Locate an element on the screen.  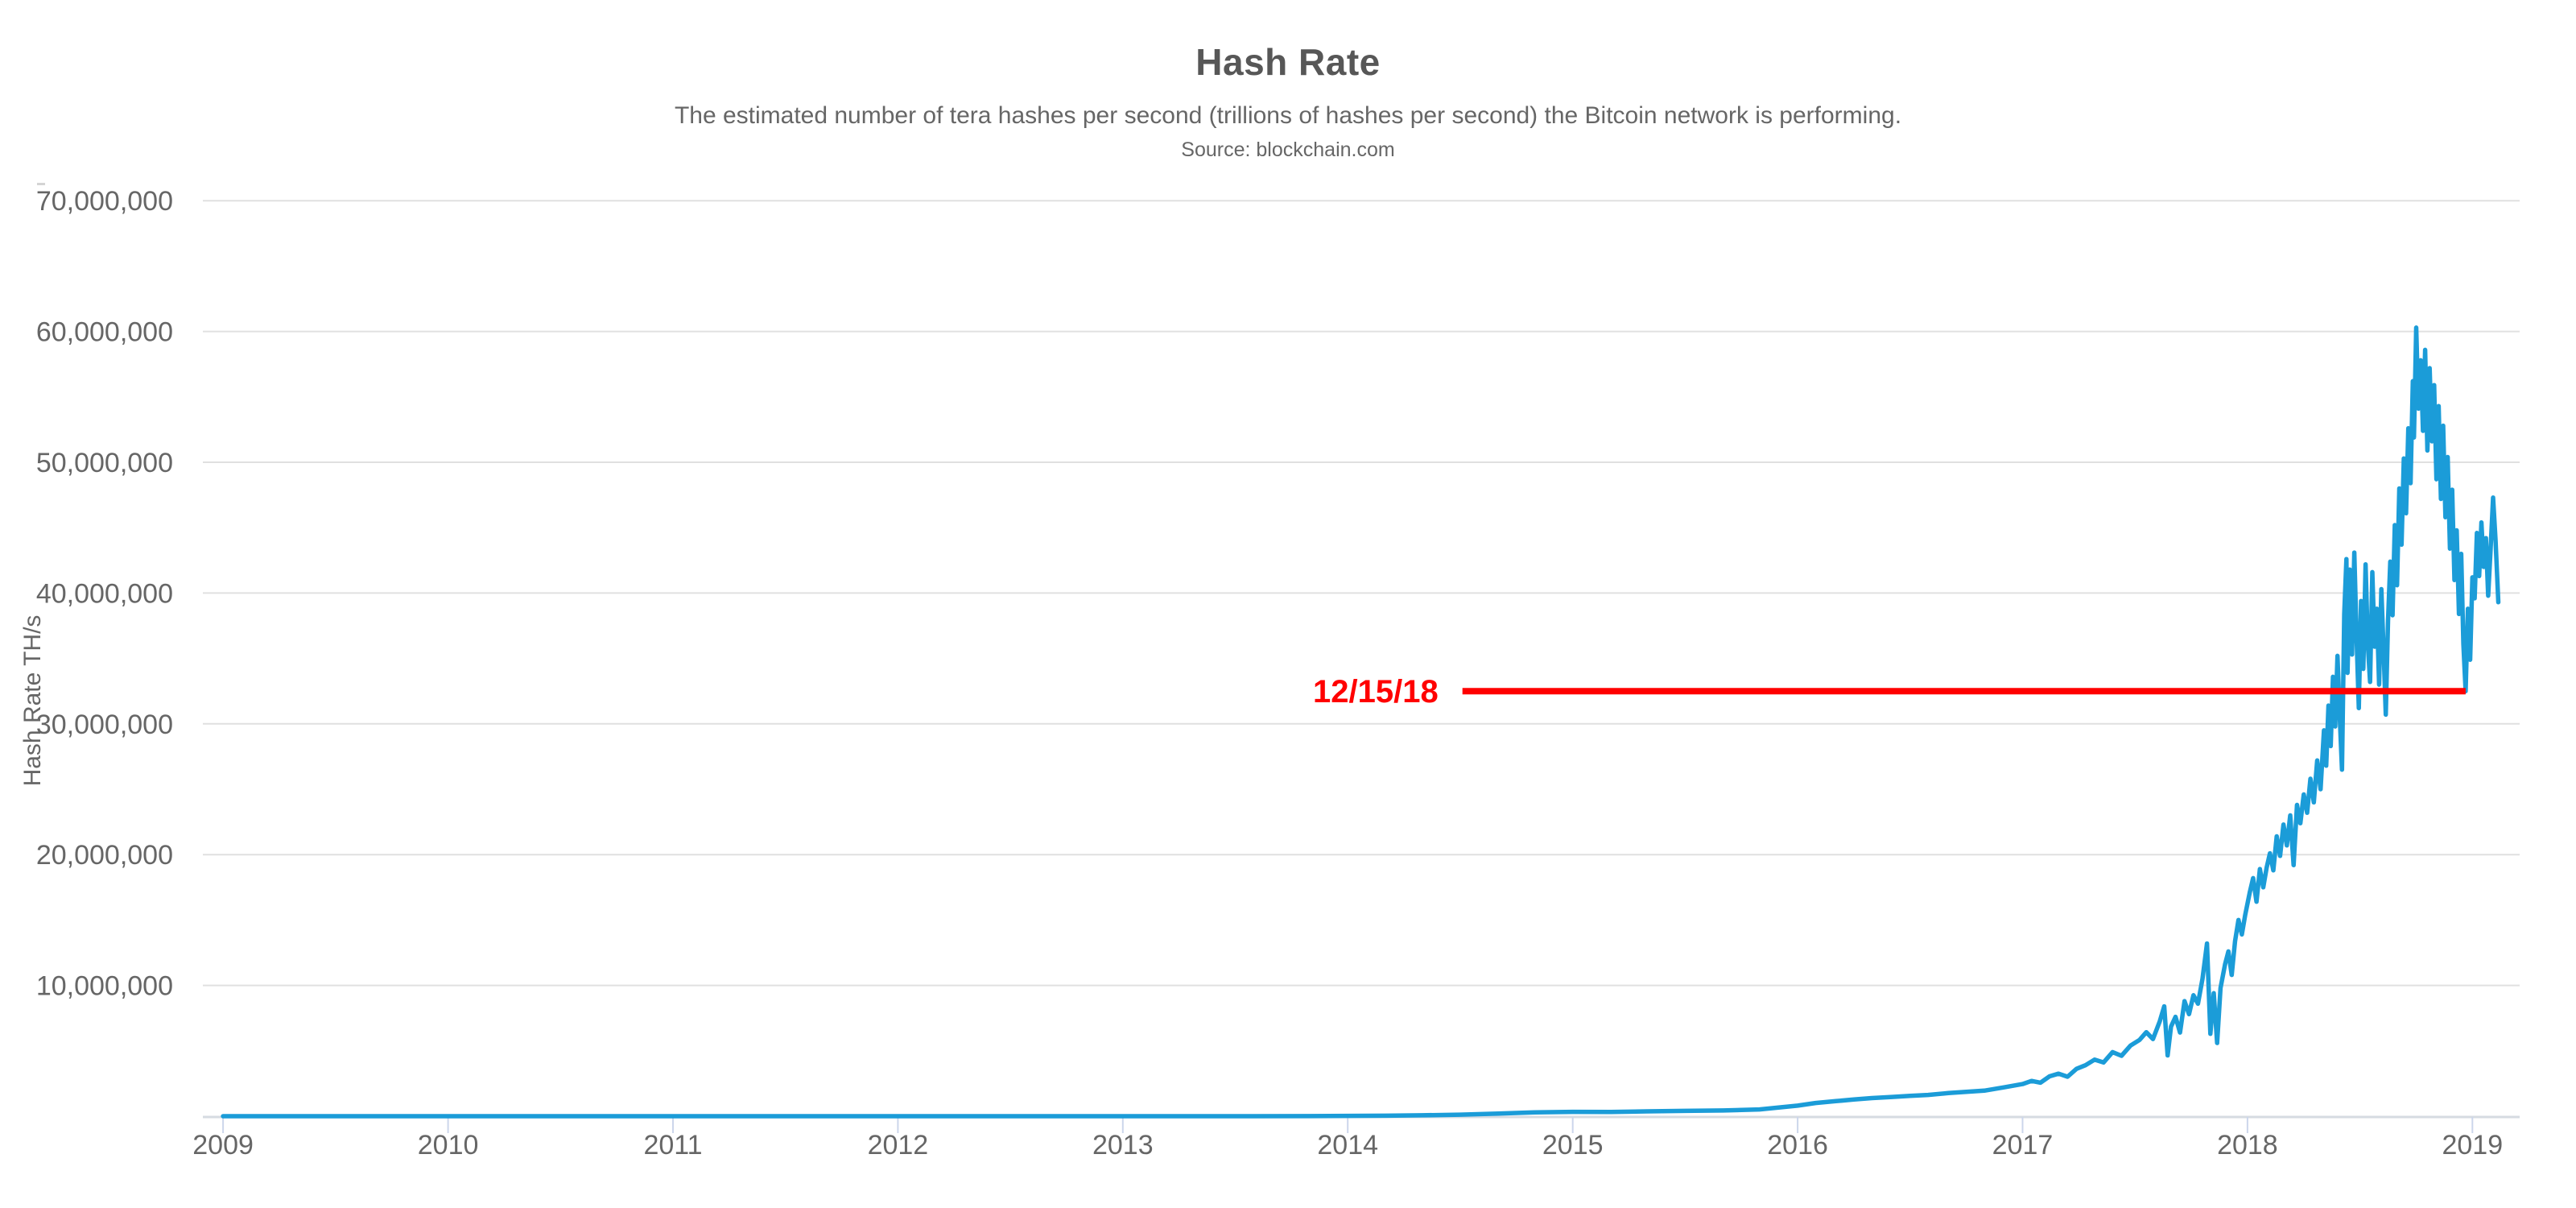
annotation-label: 12/15/18 is located at coordinates (1376, 691).